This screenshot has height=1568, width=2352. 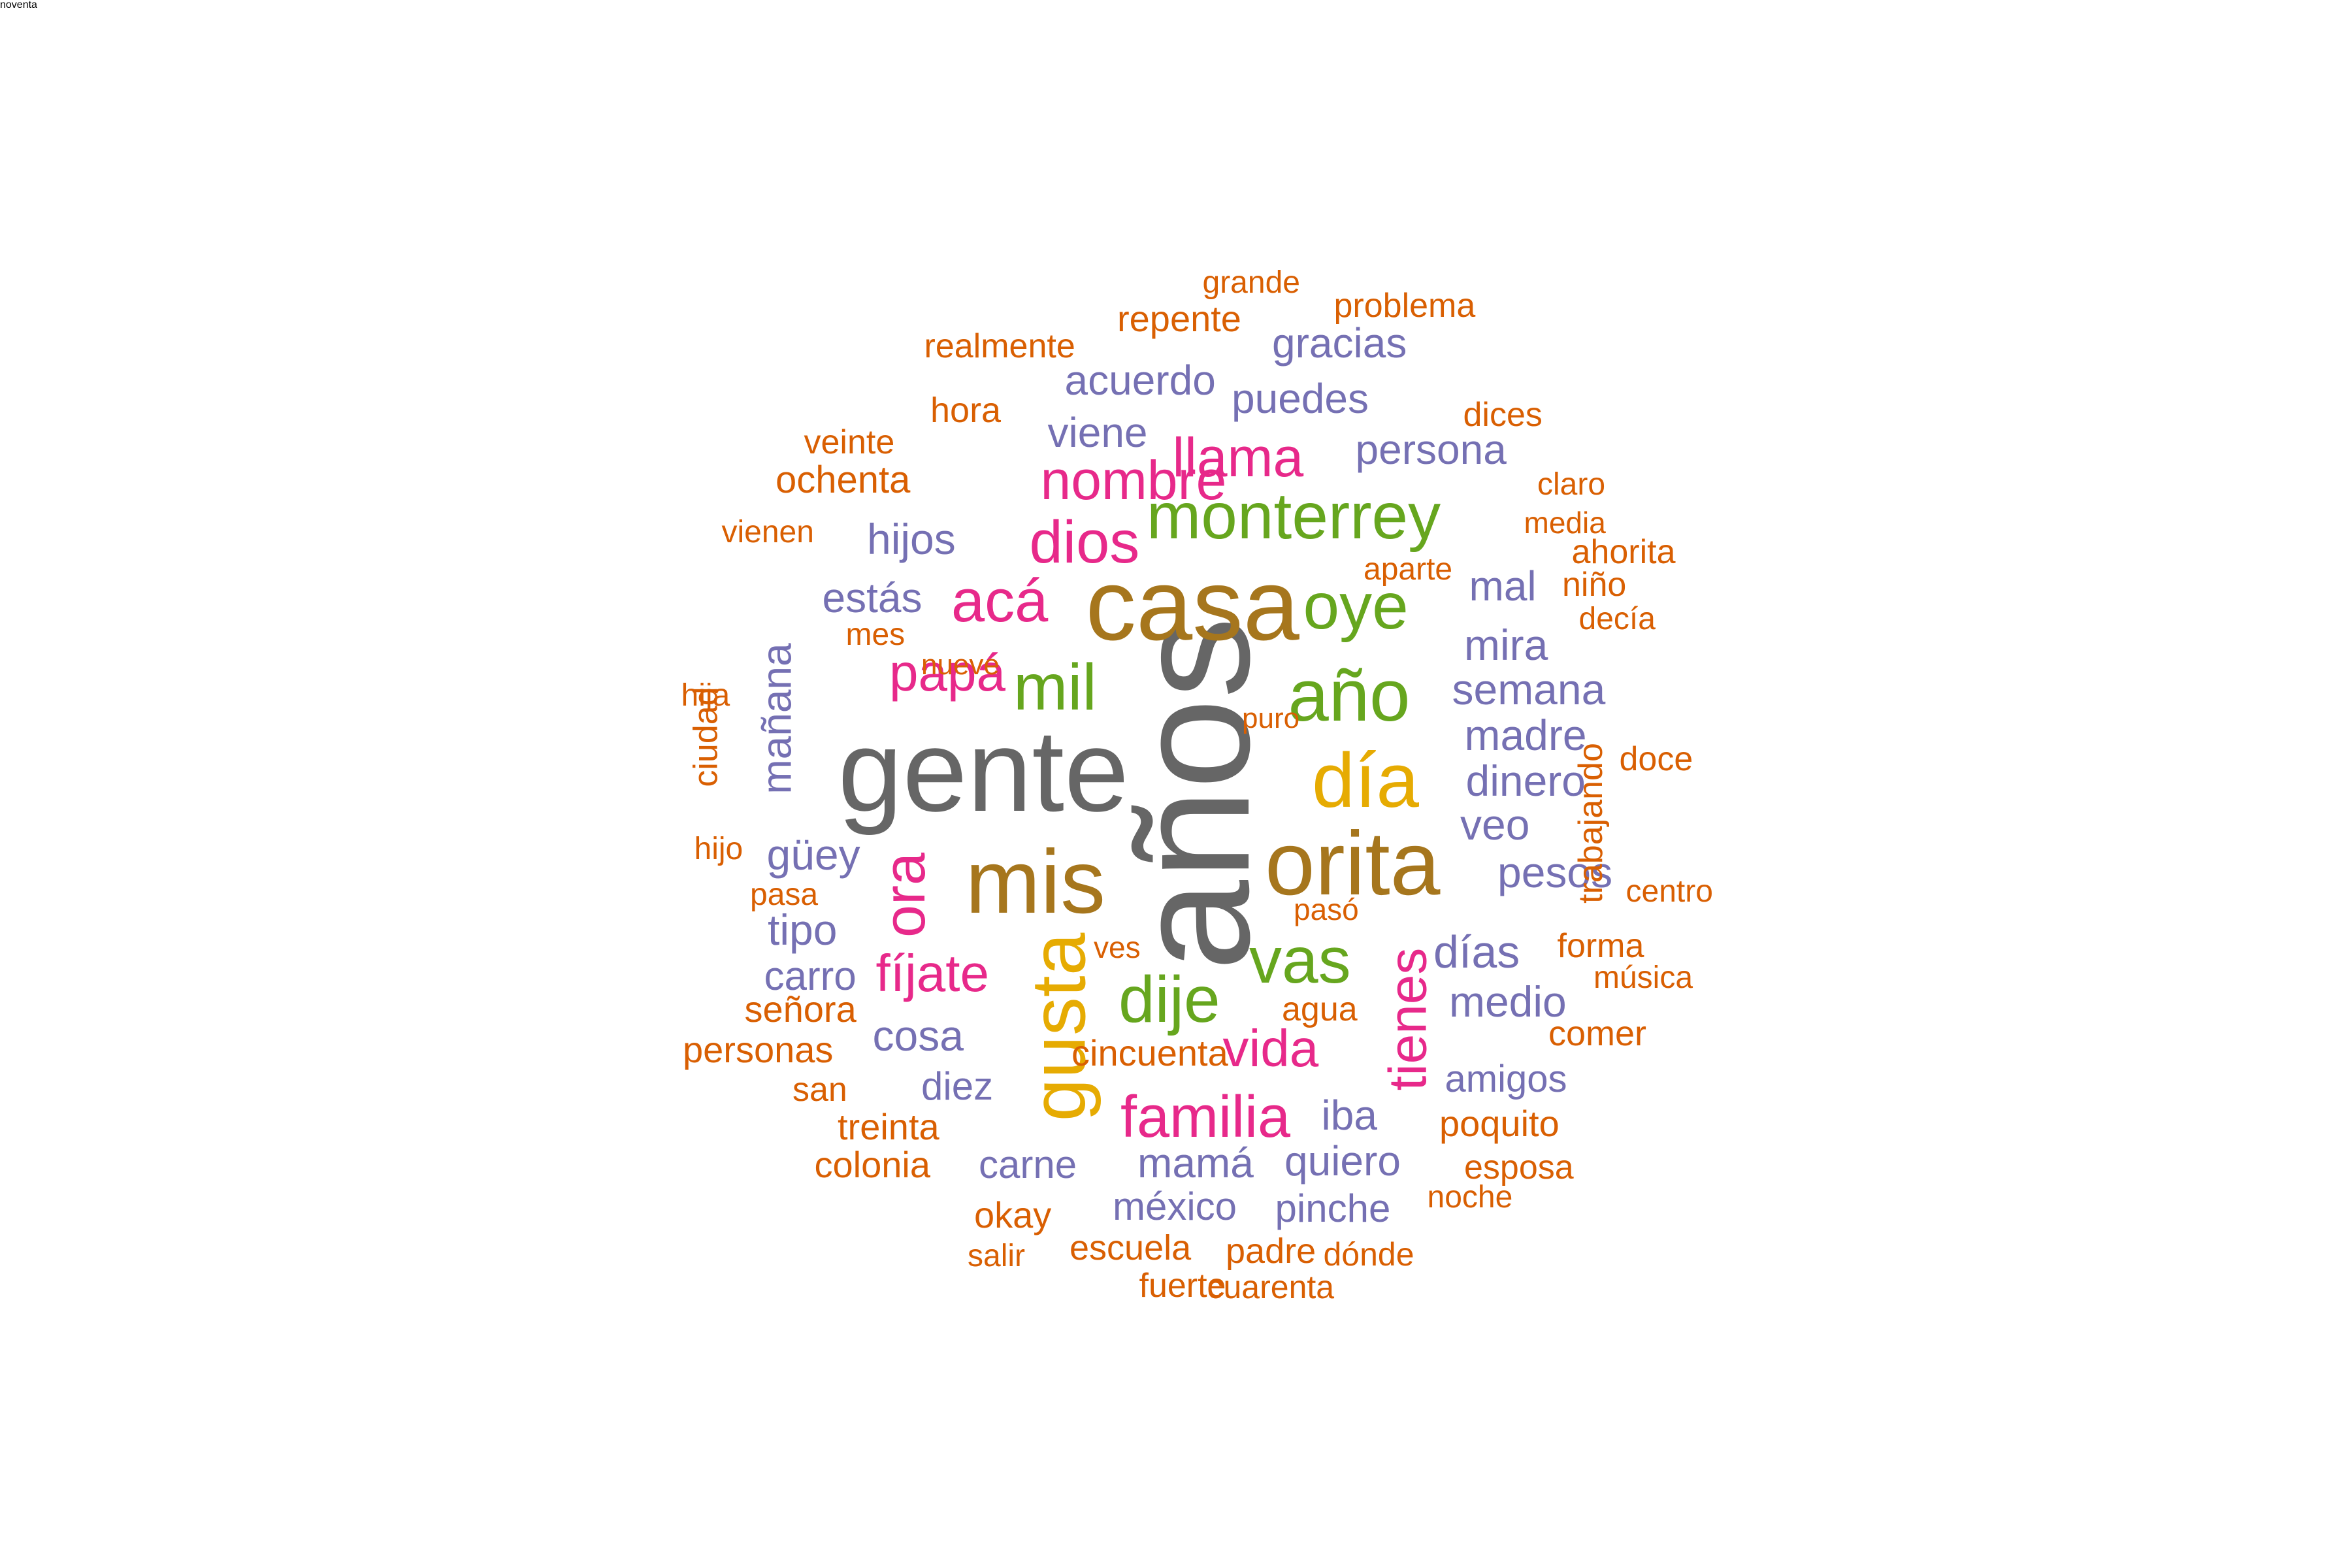 I want to click on word-cincuenta: cincuenta, so click(x=1149, y=1052).